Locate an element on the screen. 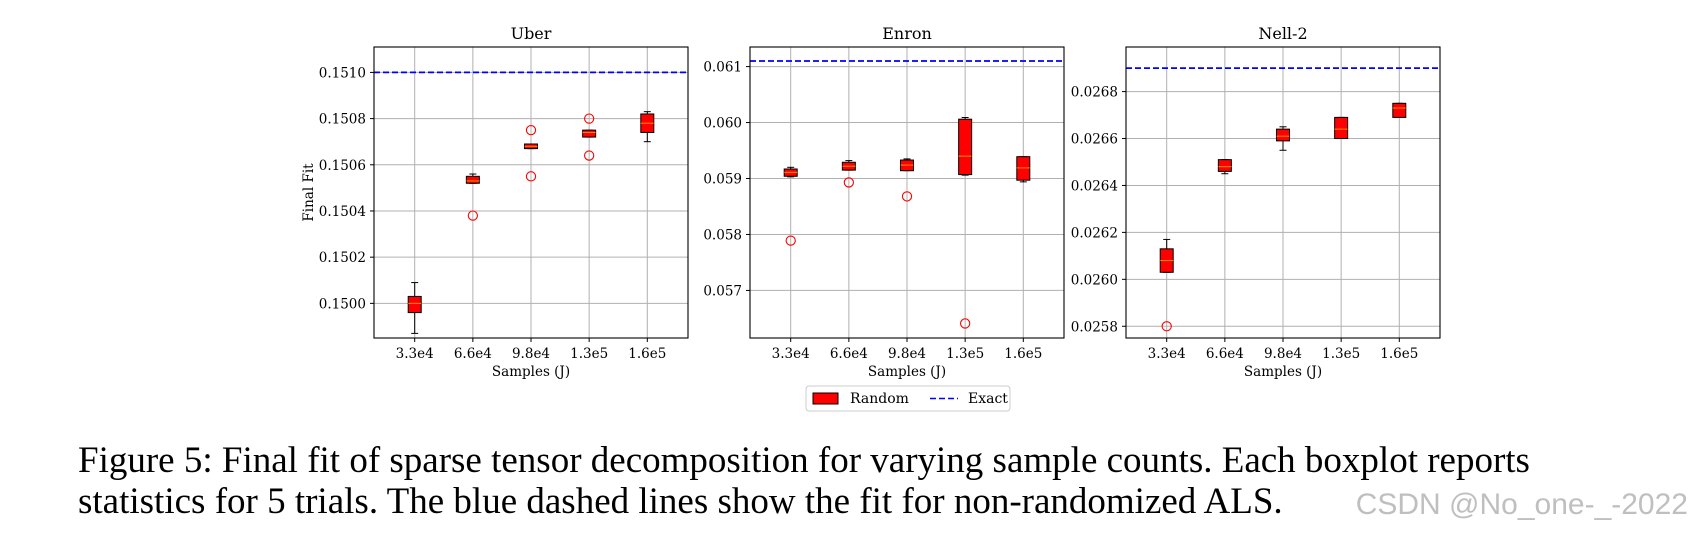 This screenshot has width=1688, height=542. y-tick-label: 0.061 is located at coordinates (722, 68).